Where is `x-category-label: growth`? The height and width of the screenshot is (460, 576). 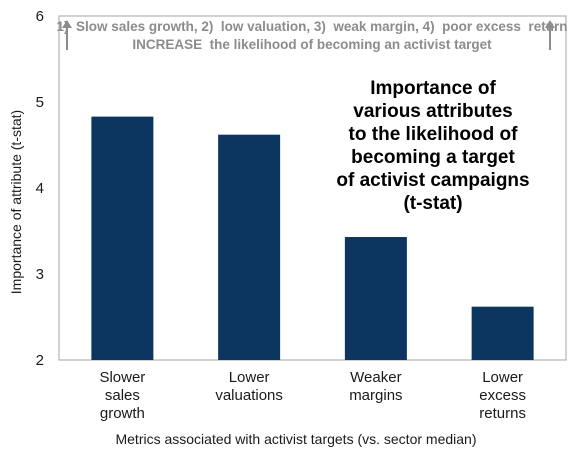
x-category-label: growth is located at coordinates (122, 413).